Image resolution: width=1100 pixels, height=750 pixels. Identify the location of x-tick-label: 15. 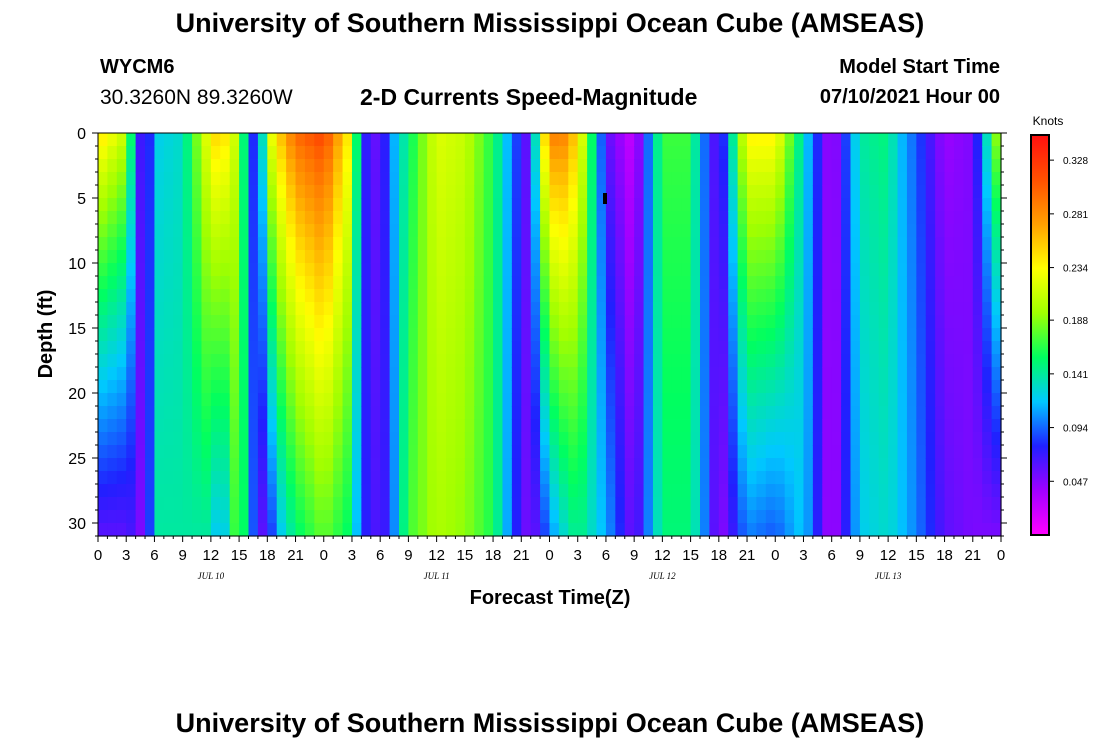
(465, 555).